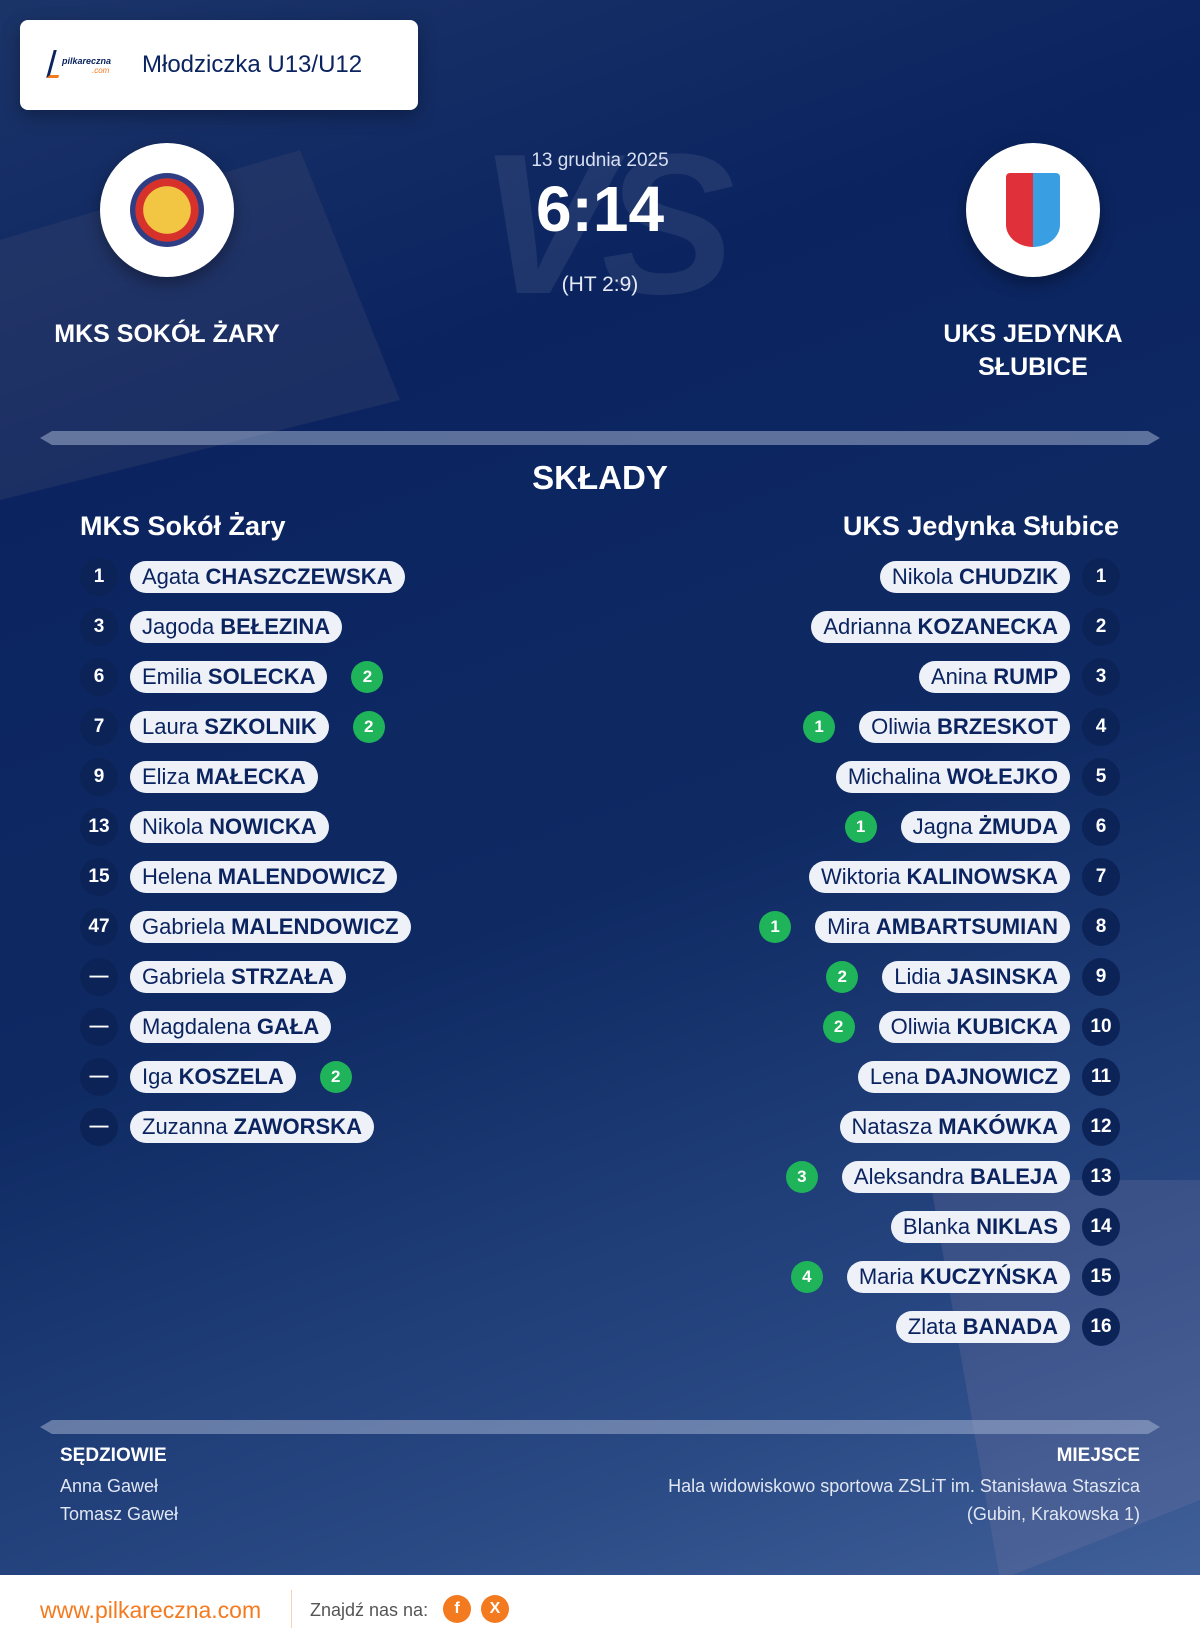 Image resolution: width=1200 pixels, height=1646 pixels. What do you see at coordinates (997, 726) in the screenshot?
I see `last-name: BRZESKOT` at bounding box center [997, 726].